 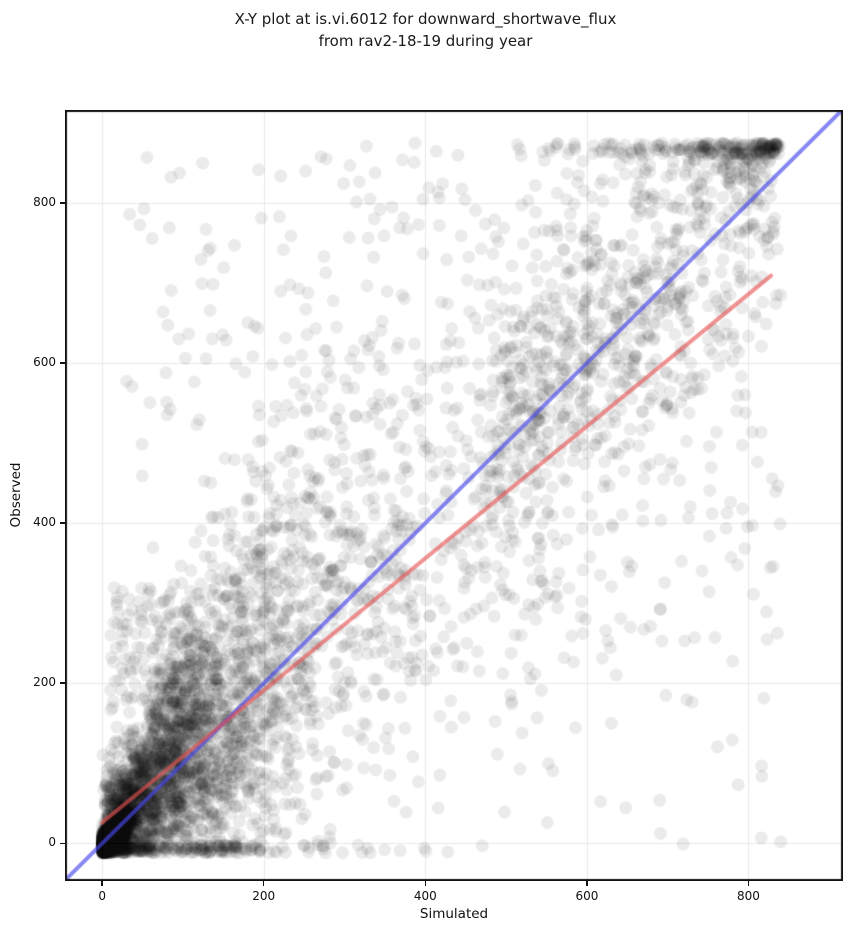 I want to click on x-tick-label: 400, so click(x=425, y=896).